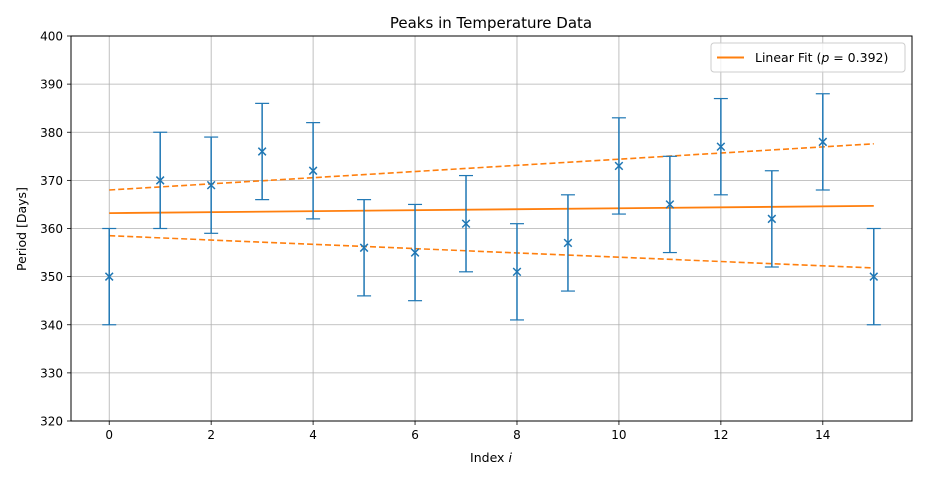 The image size is (927, 479). Describe the element at coordinates (313, 435) in the screenshot. I see `x-tick-label: 4` at that location.